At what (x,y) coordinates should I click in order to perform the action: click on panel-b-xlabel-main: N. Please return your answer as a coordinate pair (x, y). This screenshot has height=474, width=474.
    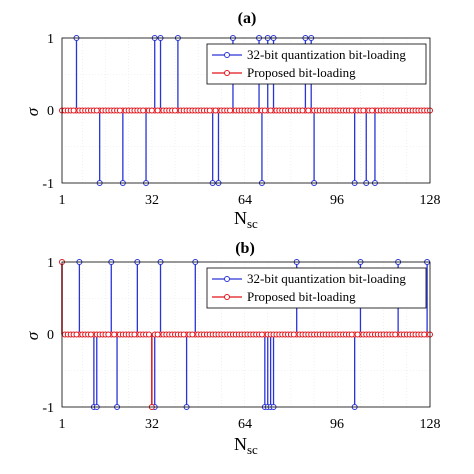
    Looking at the image, I should click on (240, 444).